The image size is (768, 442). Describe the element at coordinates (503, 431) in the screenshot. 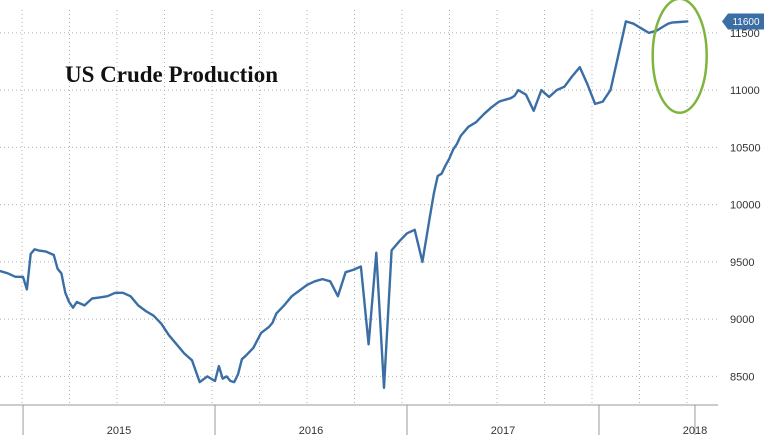

I see `x-tick-label: 2017` at that location.